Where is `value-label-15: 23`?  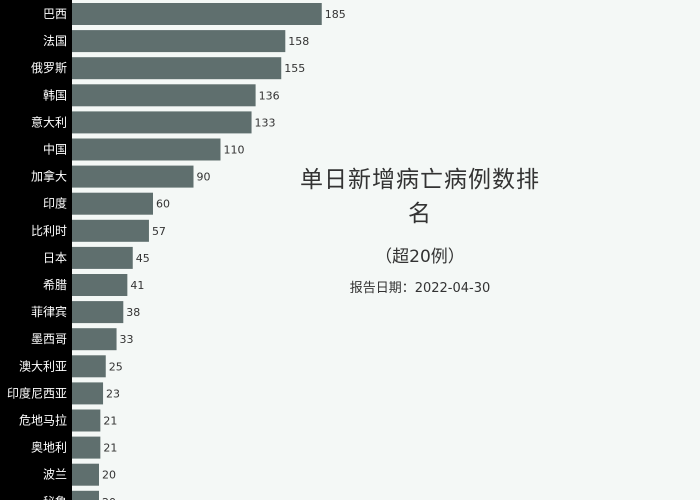 value-label-15: 23 is located at coordinates (113, 393).